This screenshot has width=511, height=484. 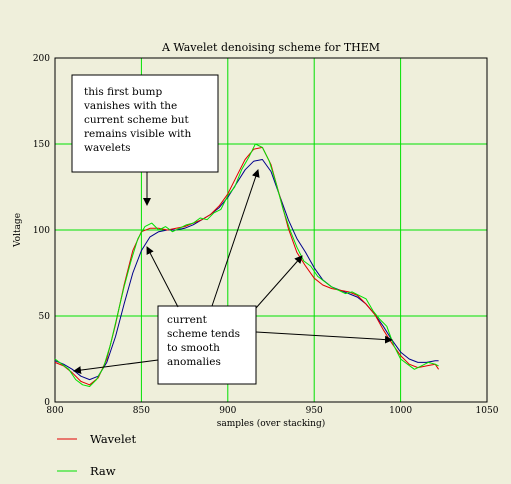 I want to click on x-tick-label: 800, so click(x=54, y=411).